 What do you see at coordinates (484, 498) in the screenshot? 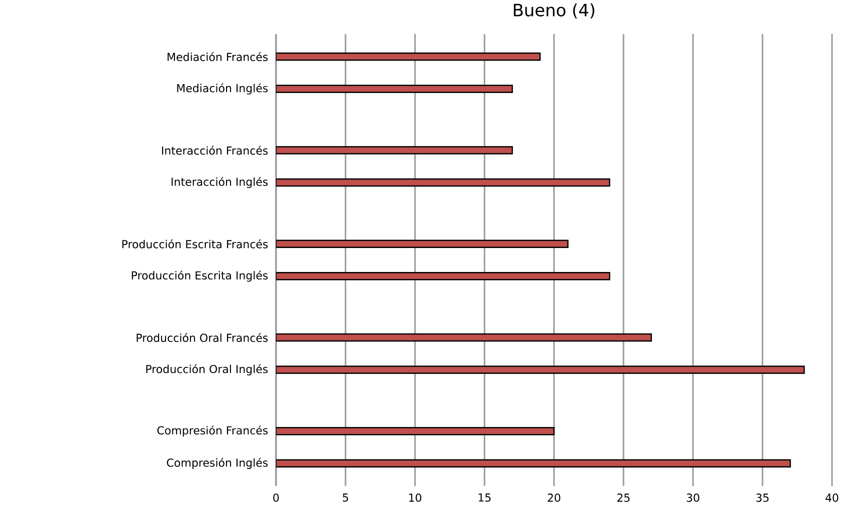
I see `x-tick-label: 15` at bounding box center [484, 498].